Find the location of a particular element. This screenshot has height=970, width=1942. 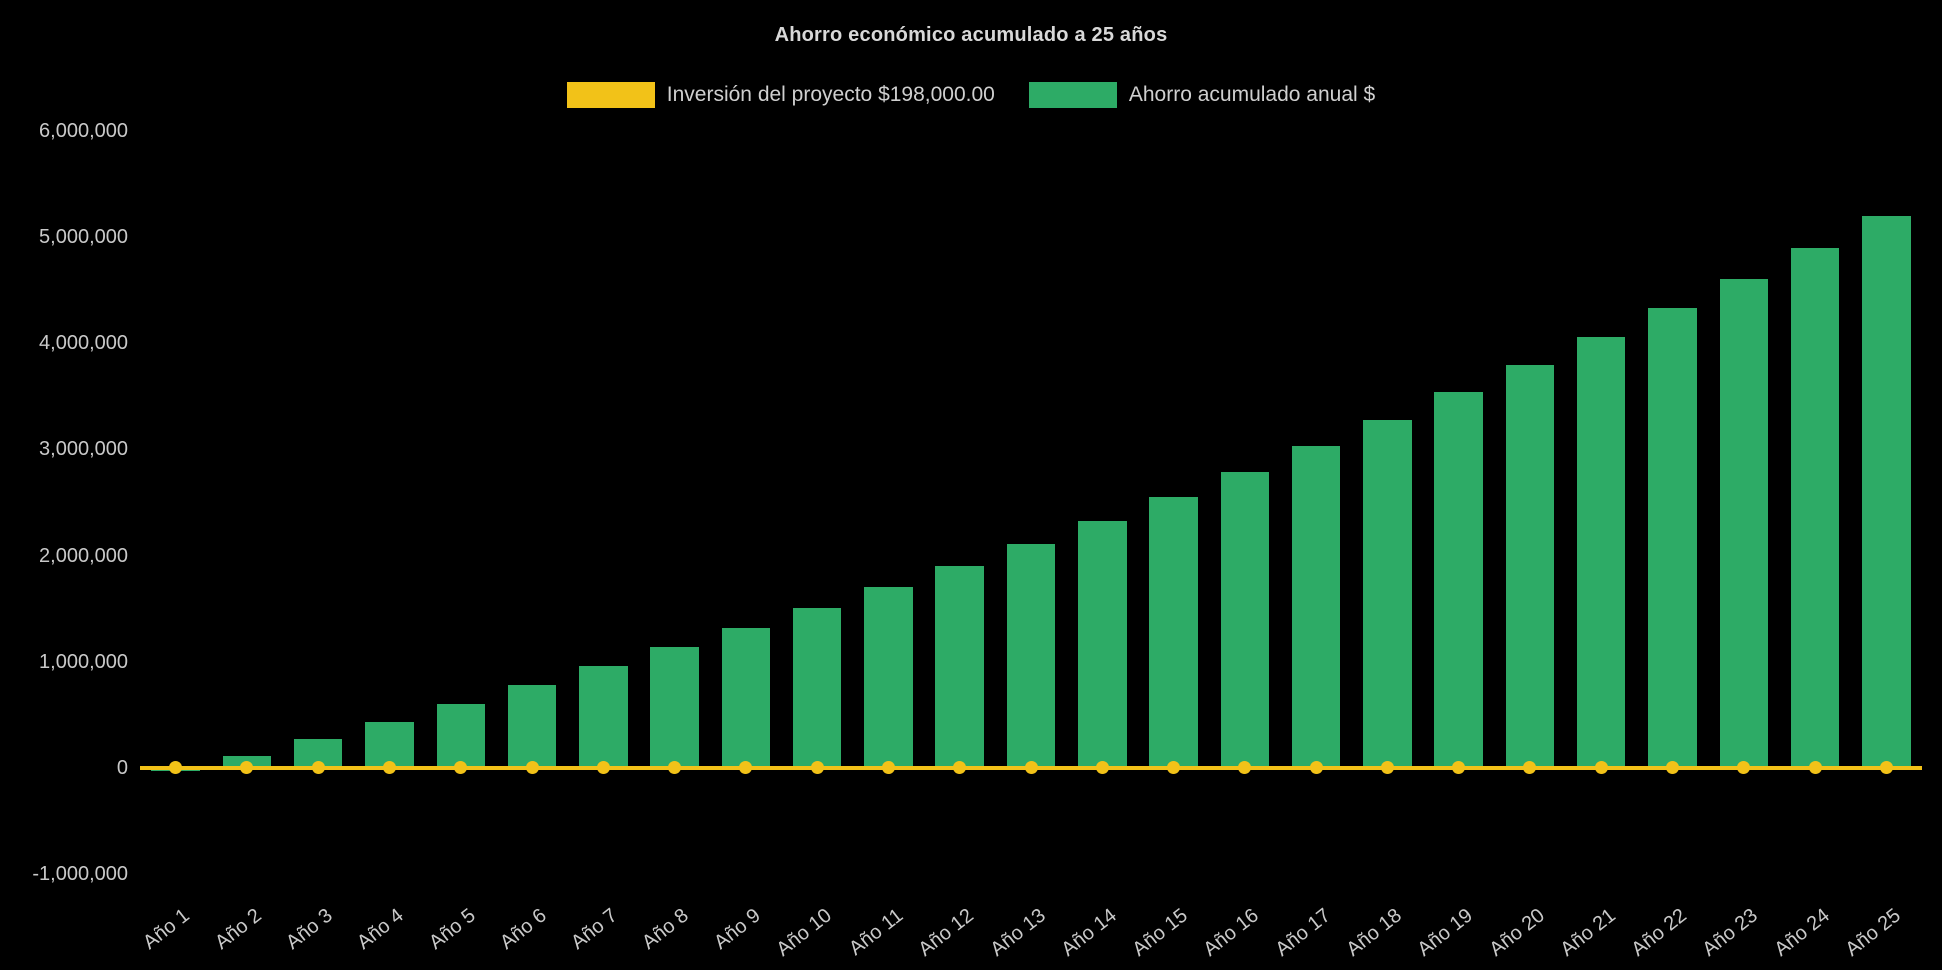

x-axis-tick-label: Año 17 is located at coordinates (1303, 932).